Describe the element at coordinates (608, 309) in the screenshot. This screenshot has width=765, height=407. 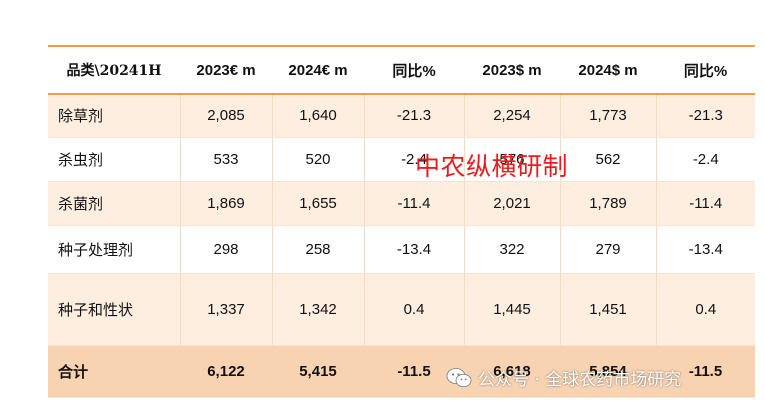
I see `cell-2024-usd: 1,451` at that location.